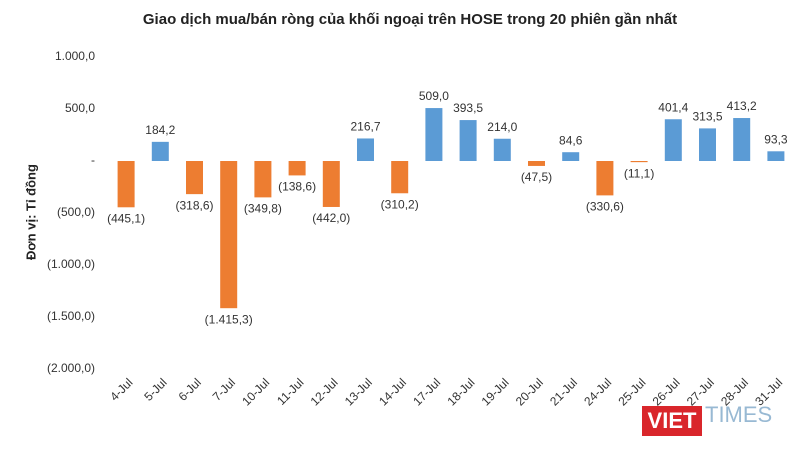 The height and width of the screenshot is (450, 810). I want to click on value-label: (445,1), so click(126, 218).